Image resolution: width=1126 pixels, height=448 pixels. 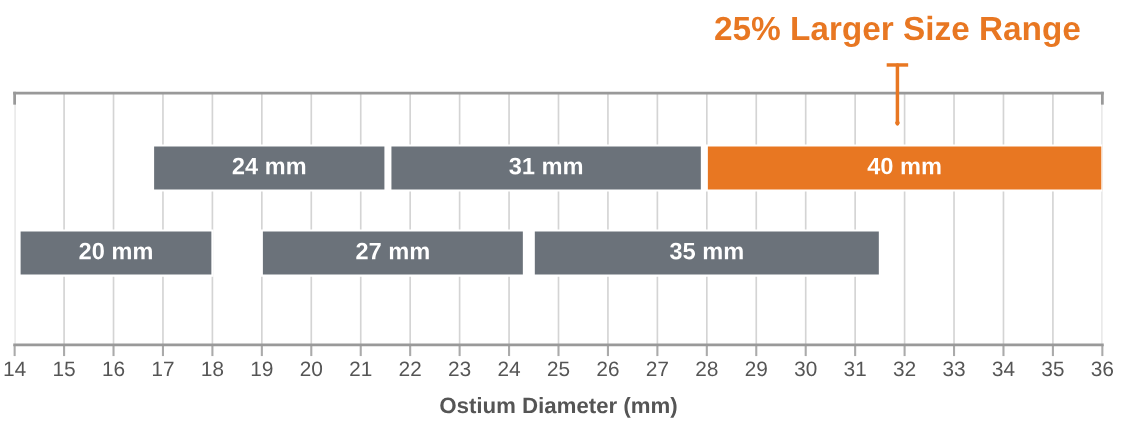 What do you see at coordinates (262, 369) in the screenshot?
I see `x-tick-label: 19` at bounding box center [262, 369].